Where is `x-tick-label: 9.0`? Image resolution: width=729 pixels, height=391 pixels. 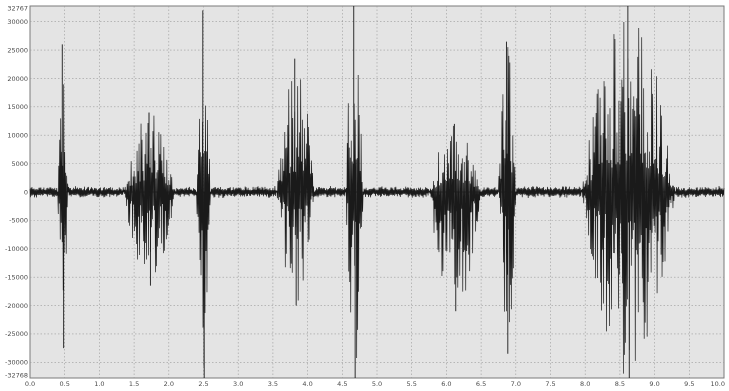
x-tick-label: 9.0 is located at coordinates (654, 384).